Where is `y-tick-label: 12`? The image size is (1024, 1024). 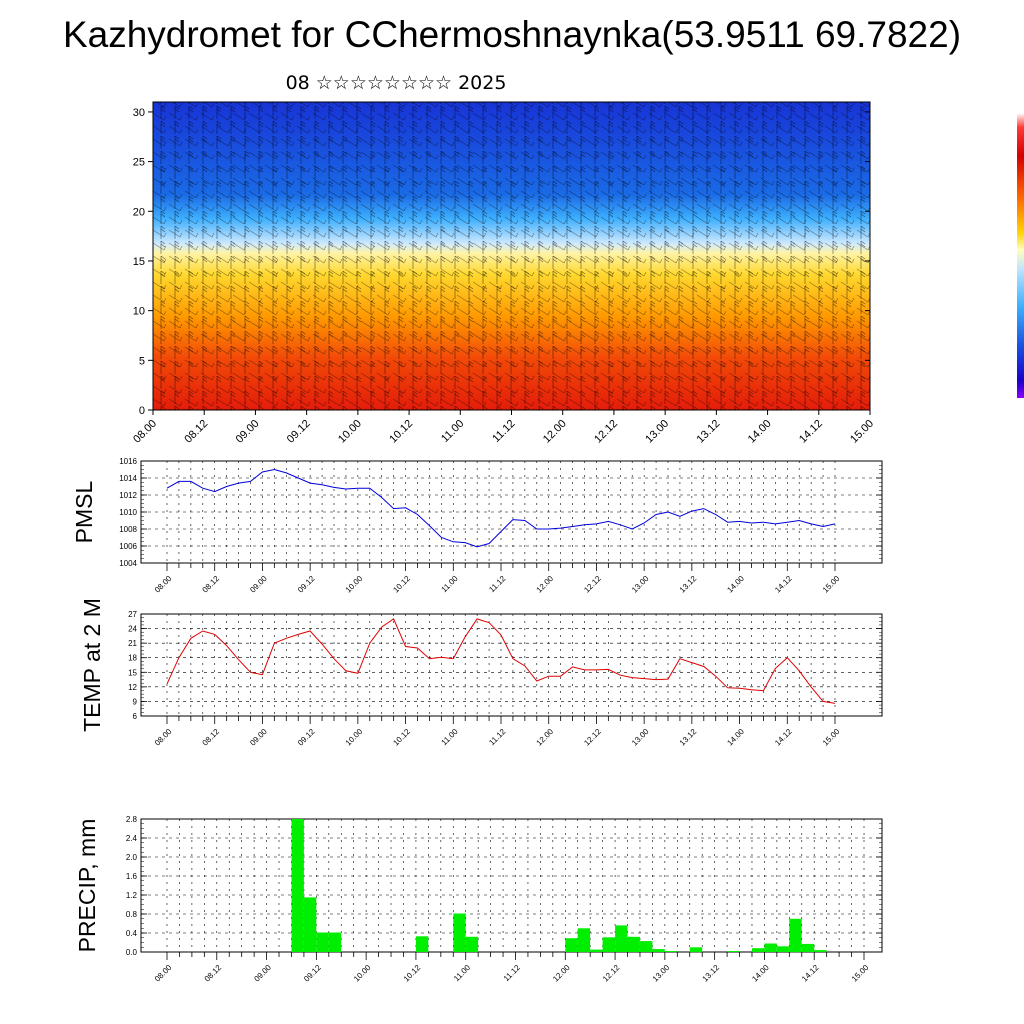 y-tick-label: 12 is located at coordinates (132, 687).